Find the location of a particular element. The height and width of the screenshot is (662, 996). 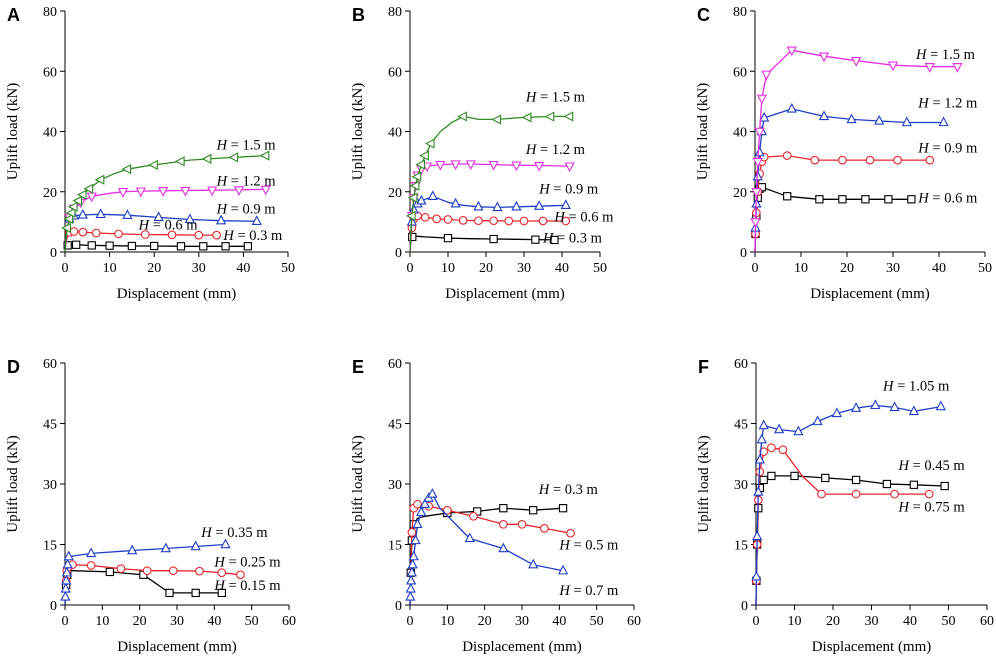

x-tick-label: 60 is located at coordinates (987, 621).